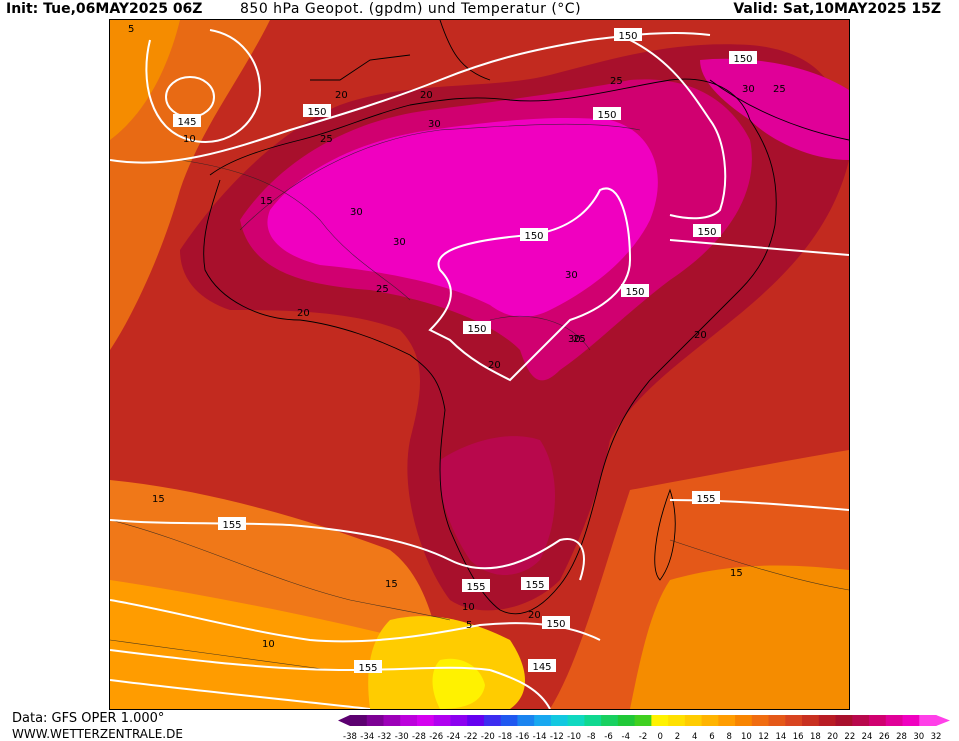 The image size is (959, 741). I want to click on colorbar-tick-label: 22, so click(849, 736).